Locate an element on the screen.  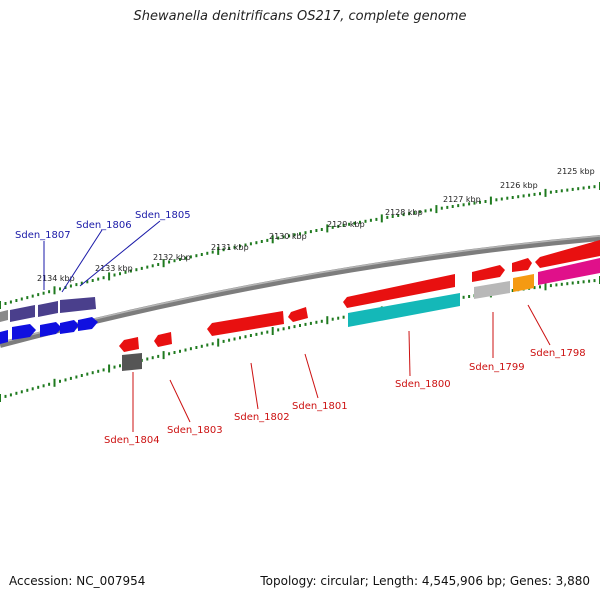
gene-feature-cyan is located at coordinates (404, 310).